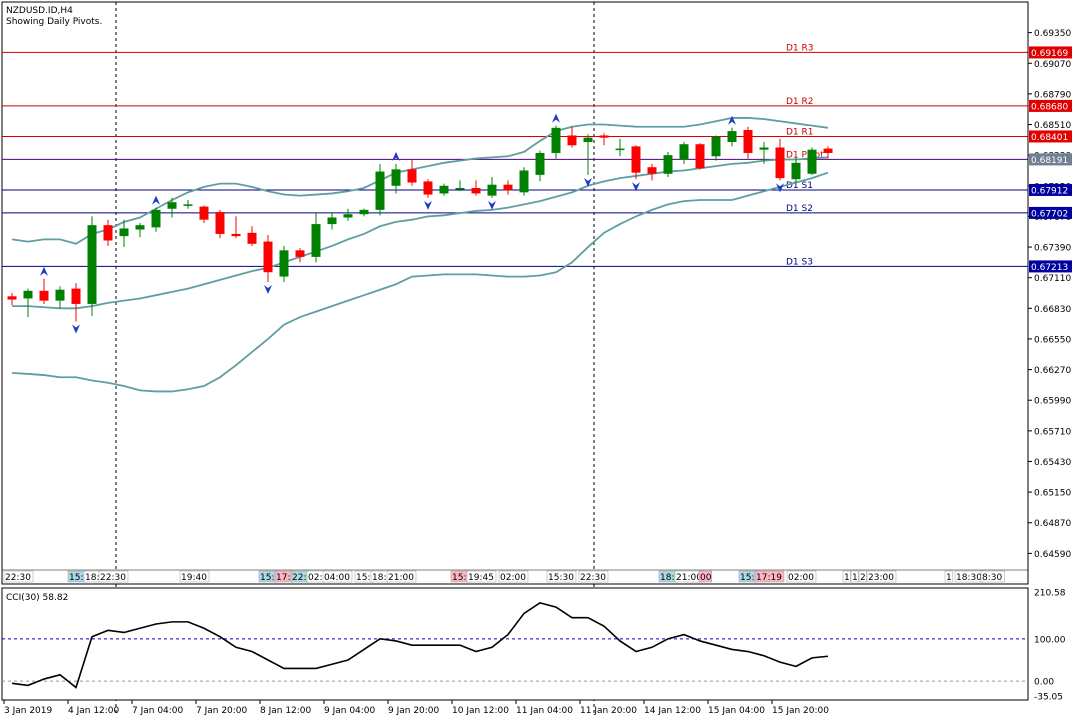 The height and width of the screenshot is (720, 1080). What do you see at coordinates (800, 132) in the screenshot?
I see `pivot-level-label: D1 R1` at bounding box center [800, 132].